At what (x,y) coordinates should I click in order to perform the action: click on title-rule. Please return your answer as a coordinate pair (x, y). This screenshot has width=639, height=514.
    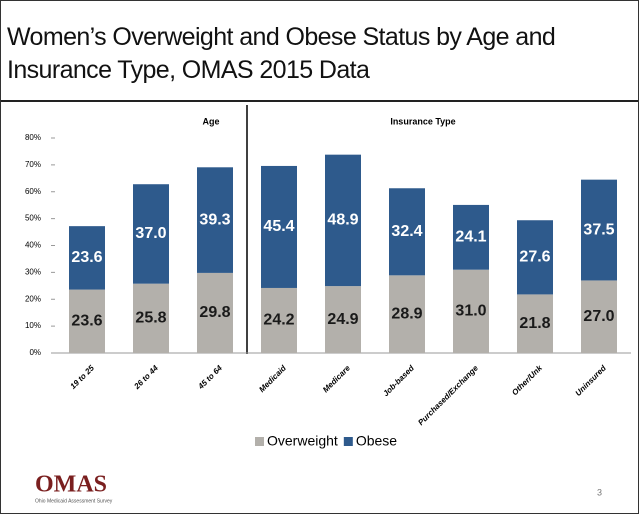
    Looking at the image, I should click on (319, 101).